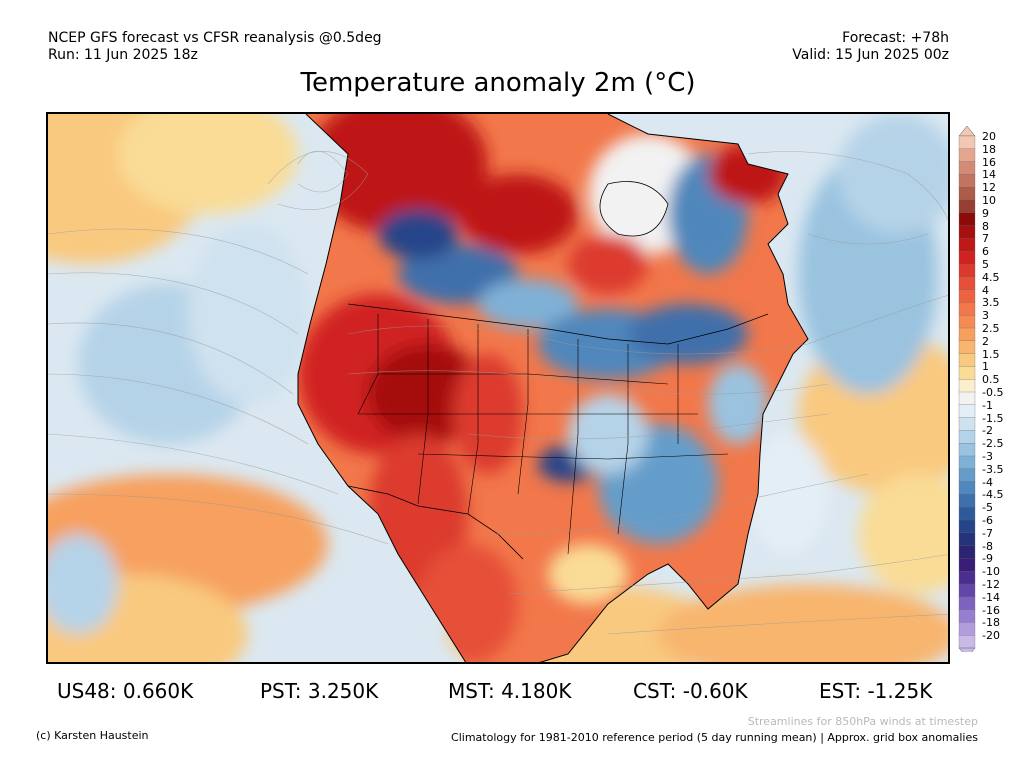  What do you see at coordinates (862, 721) in the screenshot?
I see `streamlines-note: Streamlines for 850hPa winds at timestep` at bounding box center [862, 721].